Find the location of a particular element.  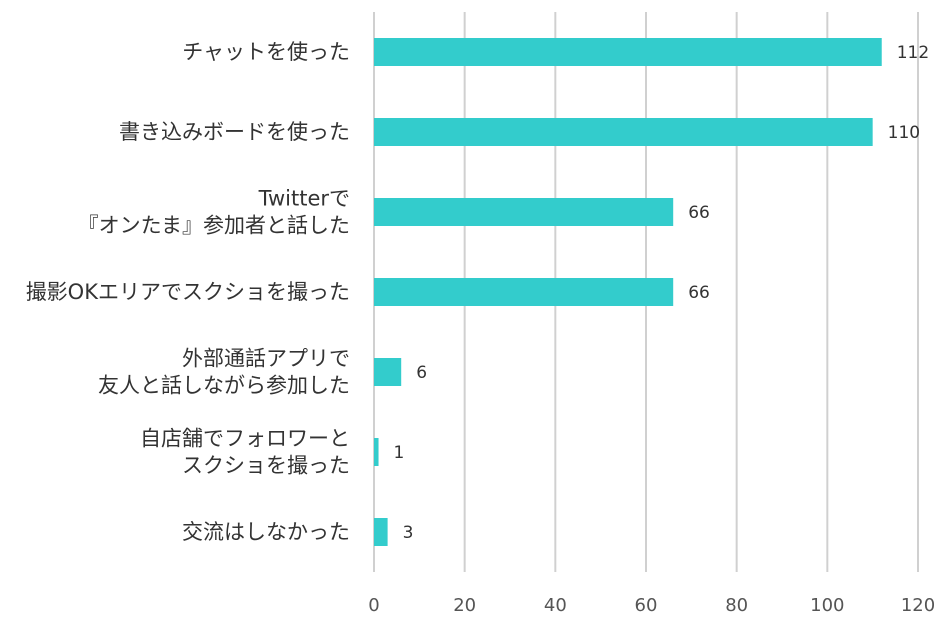

x-tick-label: 20 is located at coordinates (464, 605).